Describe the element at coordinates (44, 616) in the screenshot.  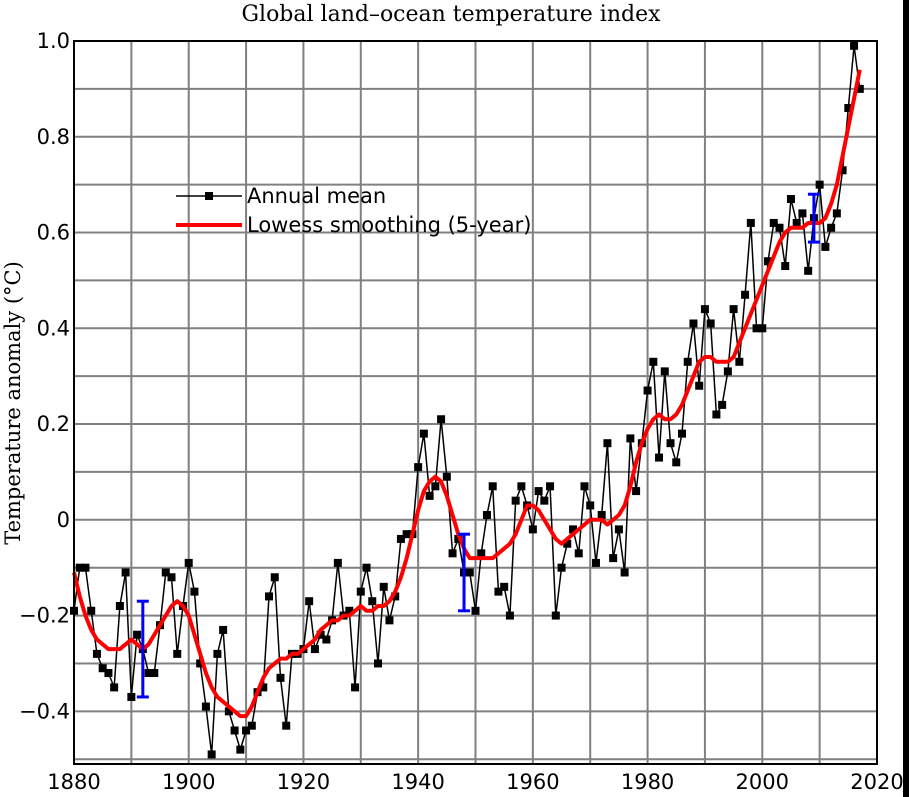
I see `y-tick-label: −0.2` at that location.